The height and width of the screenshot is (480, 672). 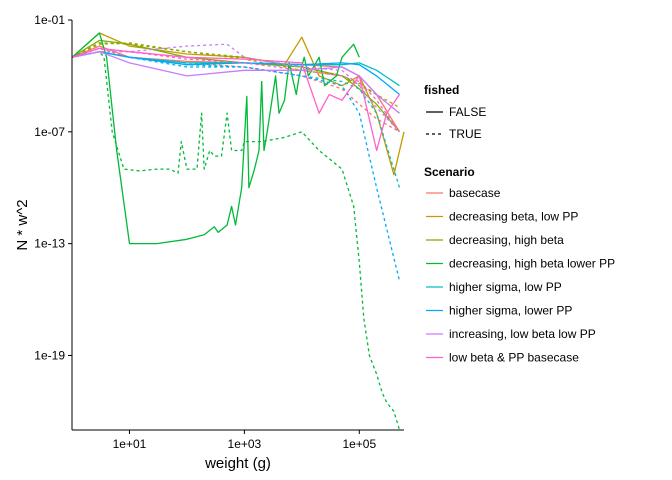 I want to click on x-axis-title: weight (g), so click(x=237, y=463).